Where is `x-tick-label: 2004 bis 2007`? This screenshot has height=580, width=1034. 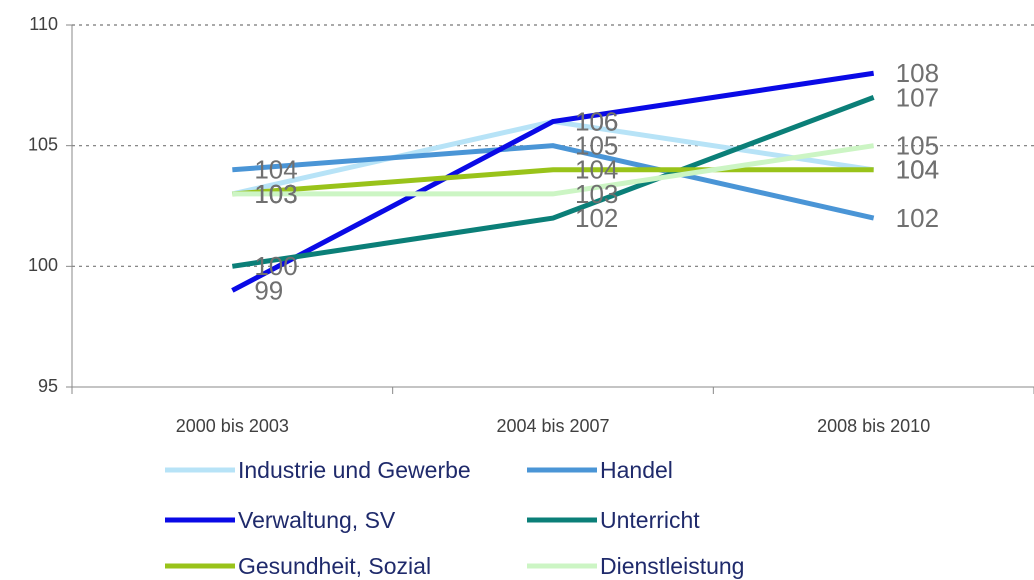 x-tick-label: 2004 bis 2007 is located at coordinates (552, 426).